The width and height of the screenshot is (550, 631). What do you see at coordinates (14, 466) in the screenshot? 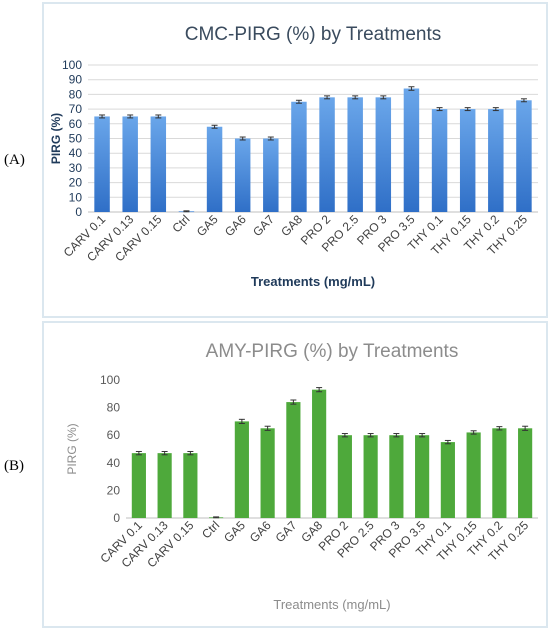
I see `panel-label-b: (B)` at bounding box center [14, 466].